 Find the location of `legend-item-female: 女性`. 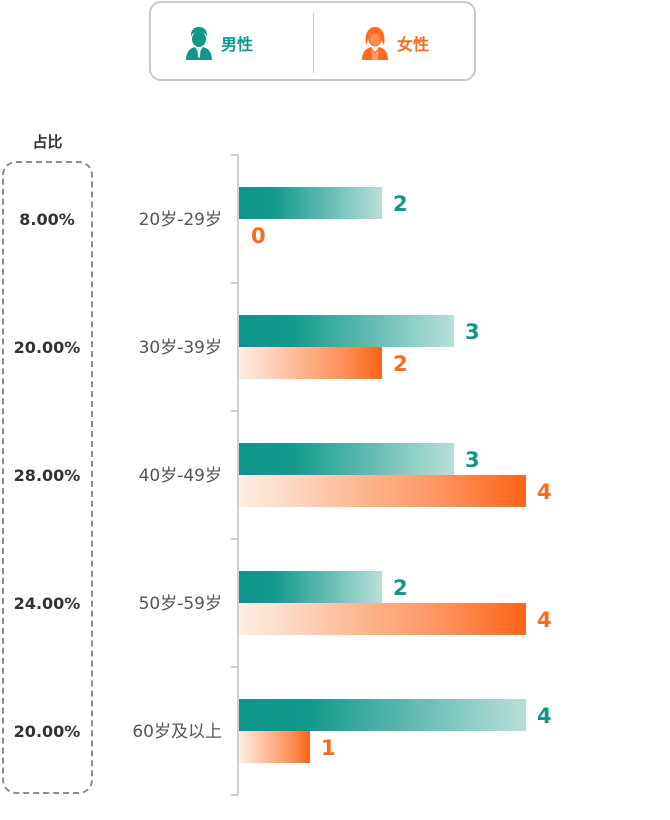

legend-item-female: 女性 is located at coordinates (394, 43).